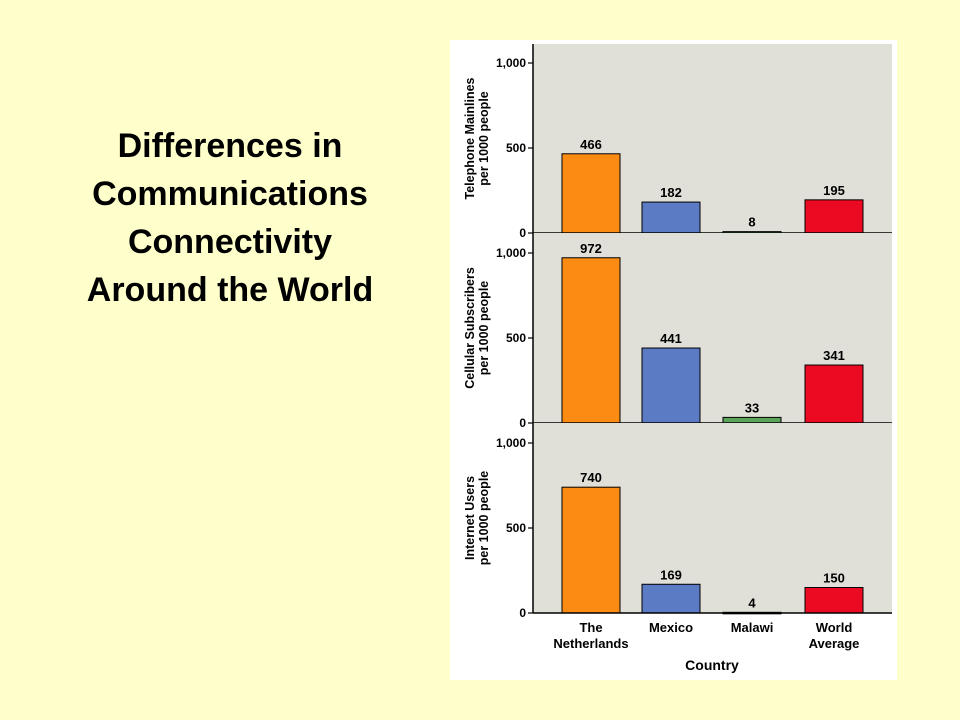  What do you see at coordinates (522, 233) in the screenshot?
I see `panel-1-tick-label: 0` at bounding box center [522, 233].